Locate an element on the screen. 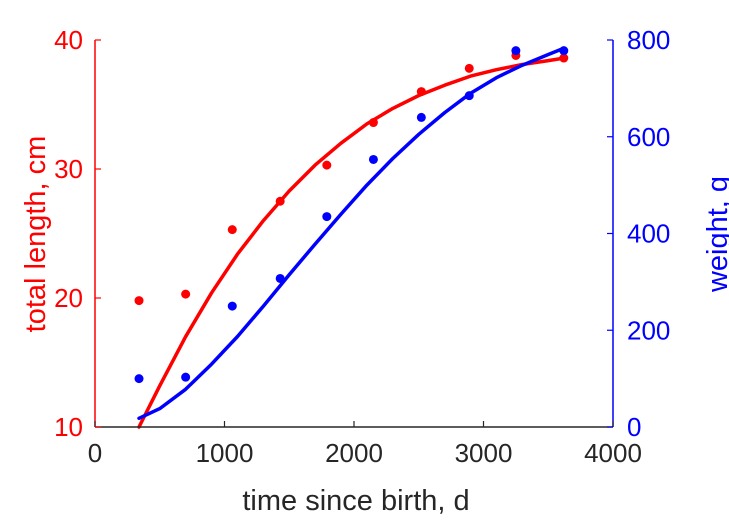 The height and width of the screenshot is (521, 729). y-axis-title-left: total length, cm is located at coordinates (36, 234).